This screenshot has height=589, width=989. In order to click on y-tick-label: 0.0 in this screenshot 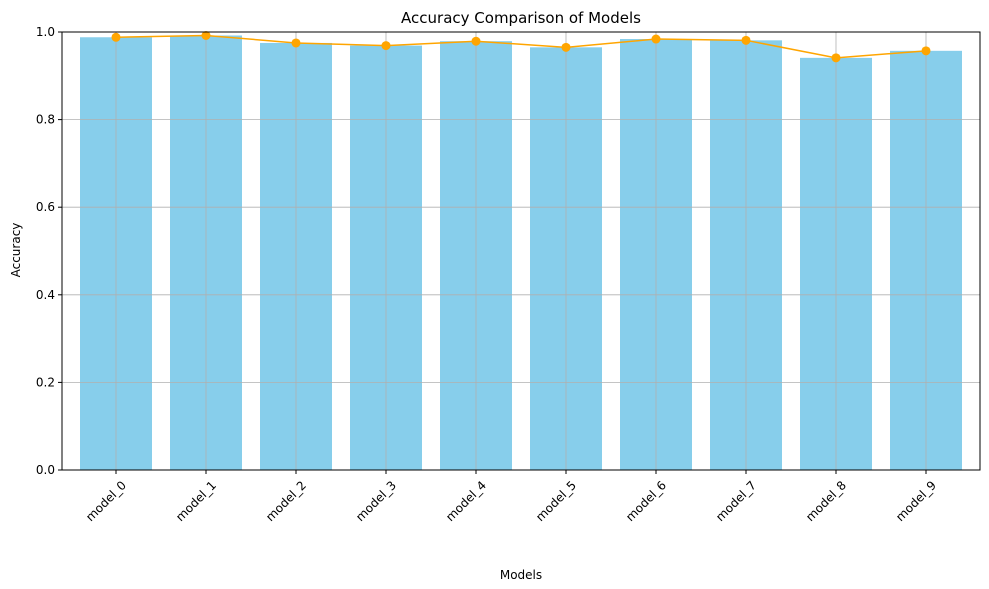, I will do `click(45, 470)`.